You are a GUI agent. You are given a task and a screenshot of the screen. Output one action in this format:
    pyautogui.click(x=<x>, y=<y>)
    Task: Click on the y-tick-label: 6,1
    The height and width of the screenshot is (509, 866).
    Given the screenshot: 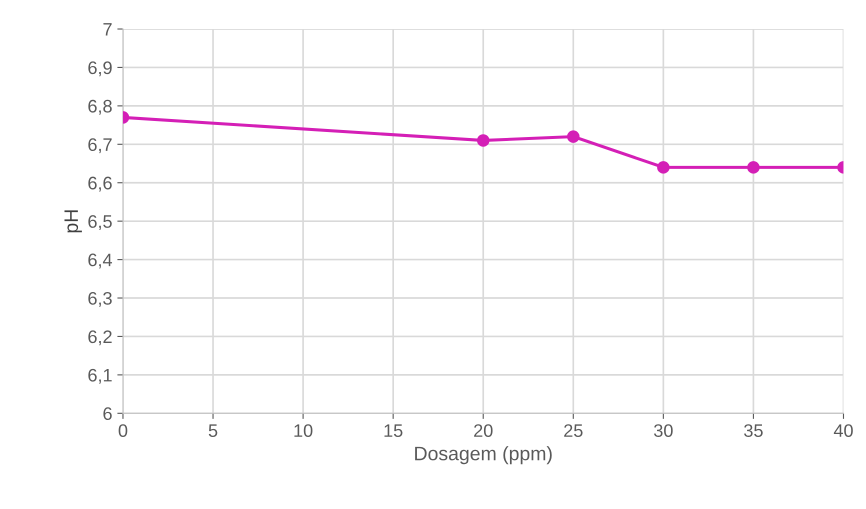 What is the action you would take?
    pyautogui.click(x=100, y=376)
    